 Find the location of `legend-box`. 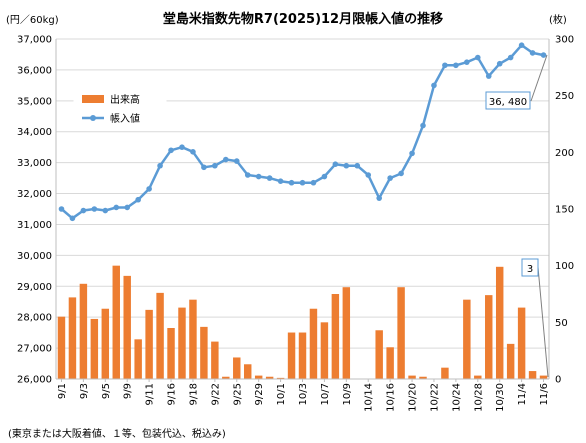

legend-box is located at coordinates (120, 107).